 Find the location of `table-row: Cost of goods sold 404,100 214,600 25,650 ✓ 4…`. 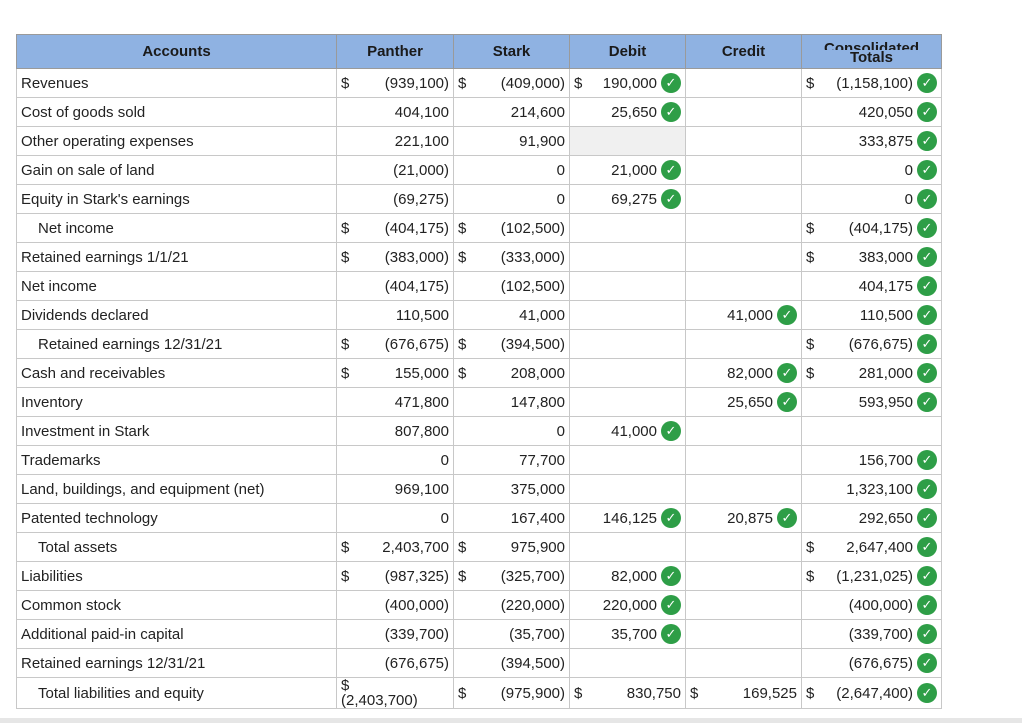

table-row: Cost of goods sold 404,100 214,600 25,650 ✓ 4… is located at coordinates (479, 112).